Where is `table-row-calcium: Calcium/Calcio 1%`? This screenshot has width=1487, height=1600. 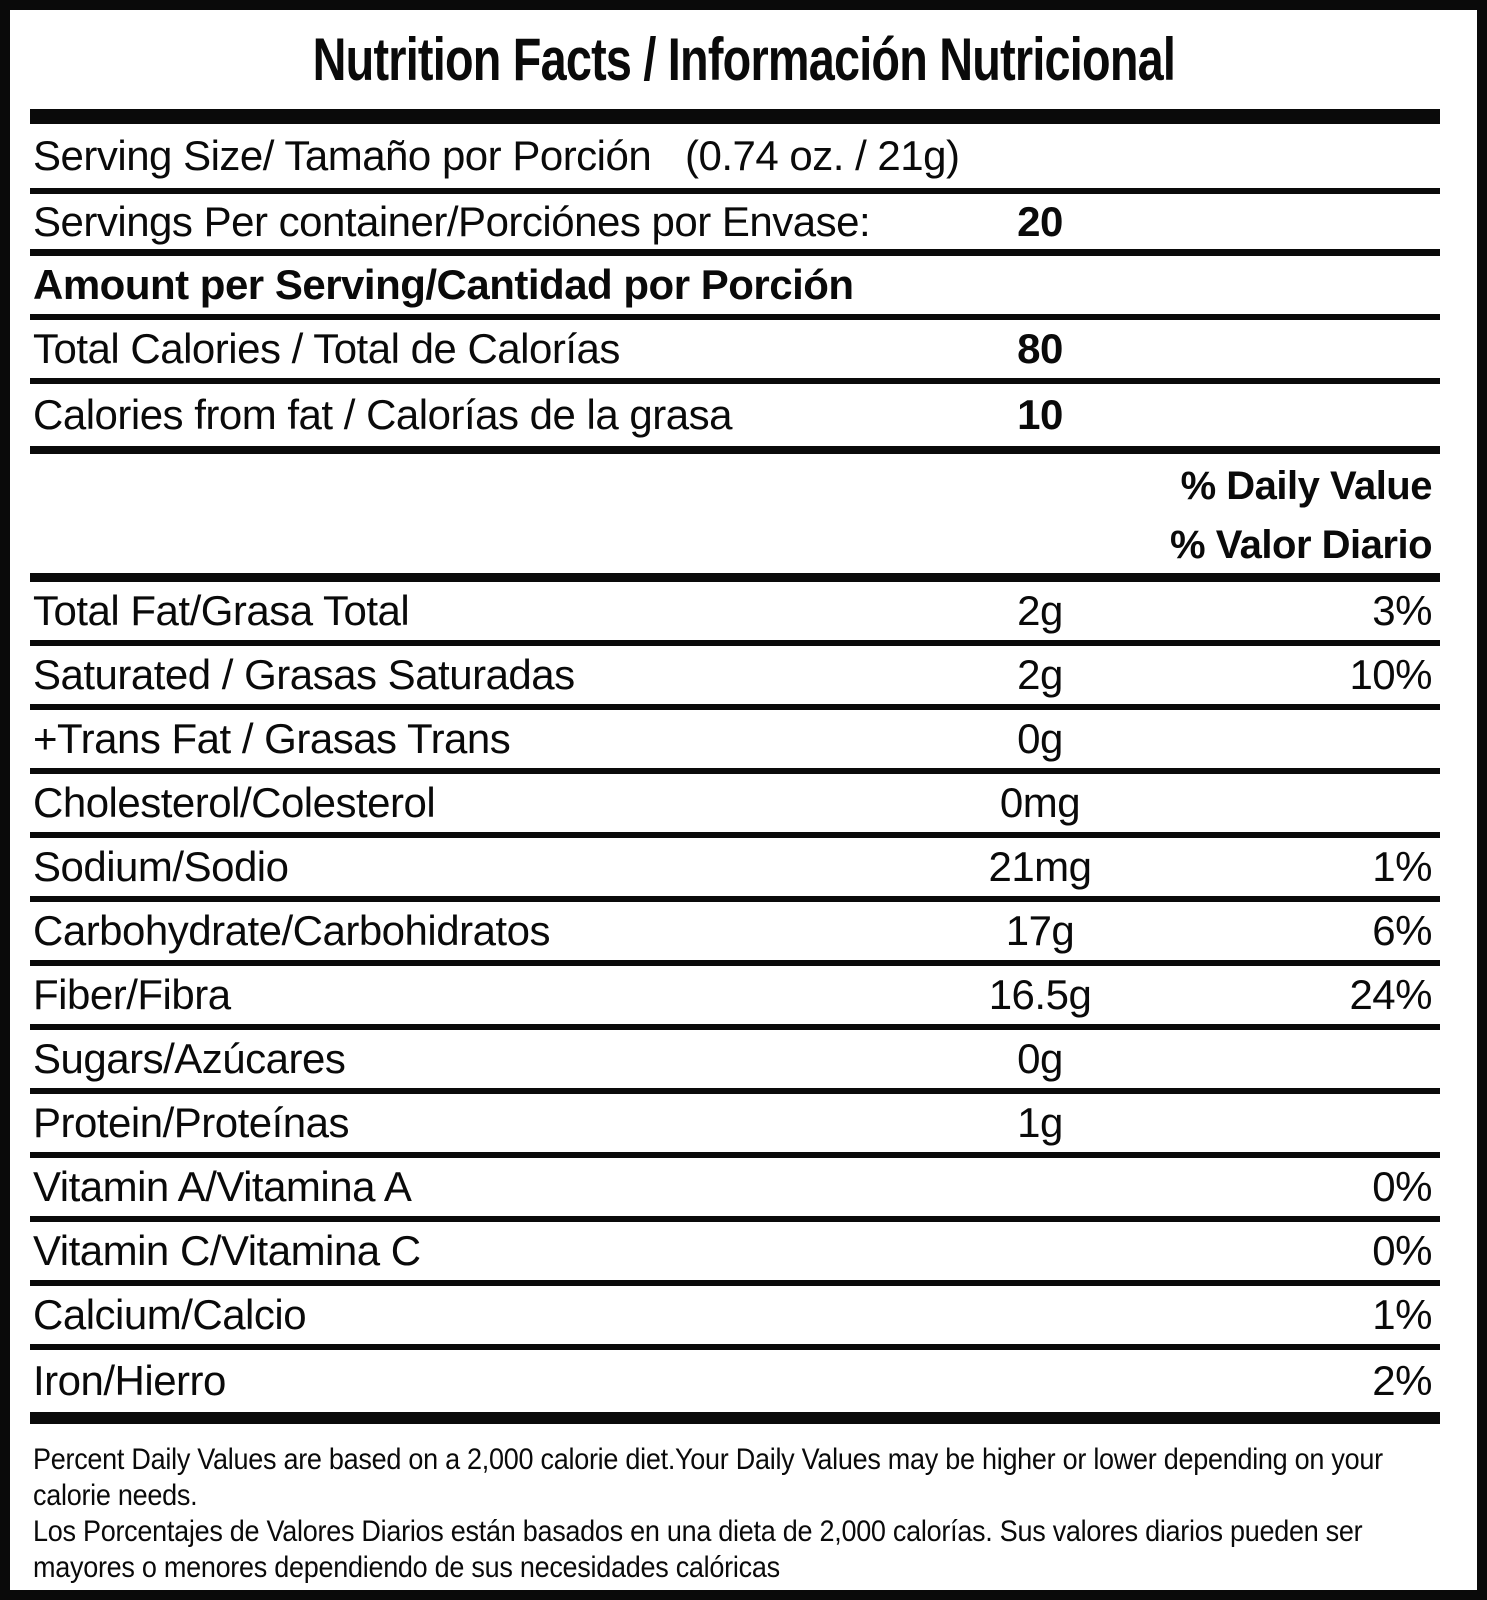
table-row-calcium: Calcium/Calcio 1% is located at coordinates (735, 1318).